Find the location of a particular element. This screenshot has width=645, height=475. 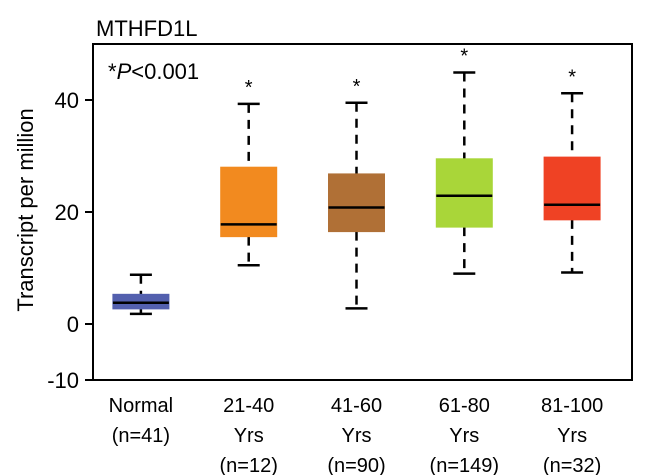

y-tick-label: 40 is located at coordinates (67, 100).